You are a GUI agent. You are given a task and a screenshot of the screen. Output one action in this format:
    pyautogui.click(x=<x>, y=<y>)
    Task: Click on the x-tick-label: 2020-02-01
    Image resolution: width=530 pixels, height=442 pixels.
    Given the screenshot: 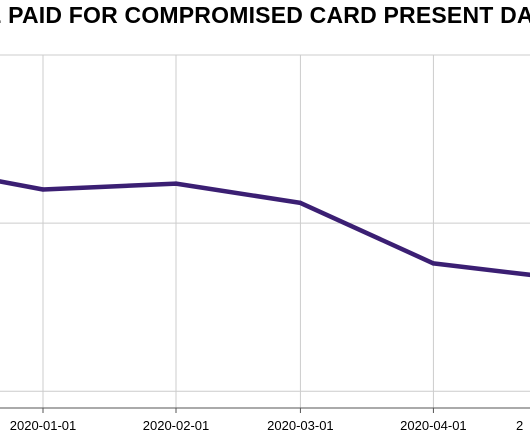 What is the action you would take?
    pyautogui.click(x=176, y=425)
    